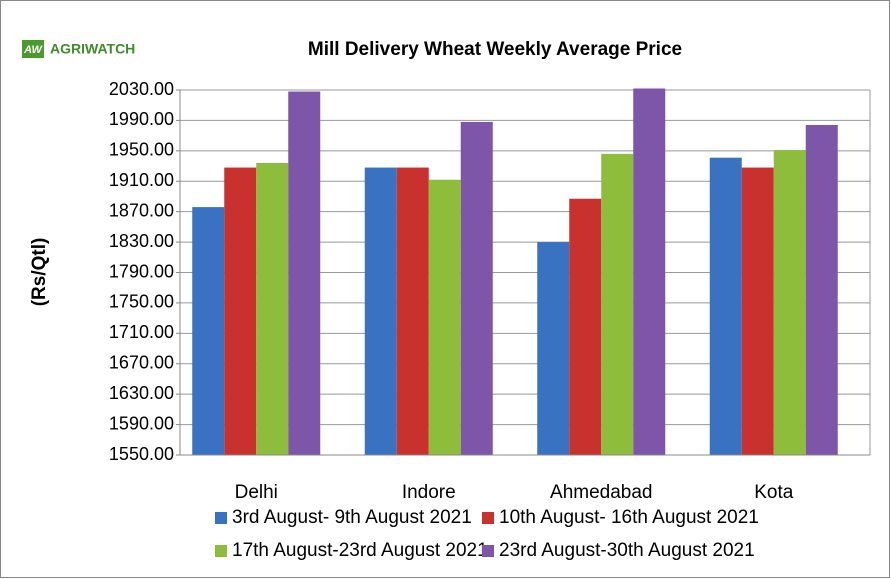 The height and width of the screenshot is (579, 891). I want to click on x-tick-label: Indore, so click(429, 492).